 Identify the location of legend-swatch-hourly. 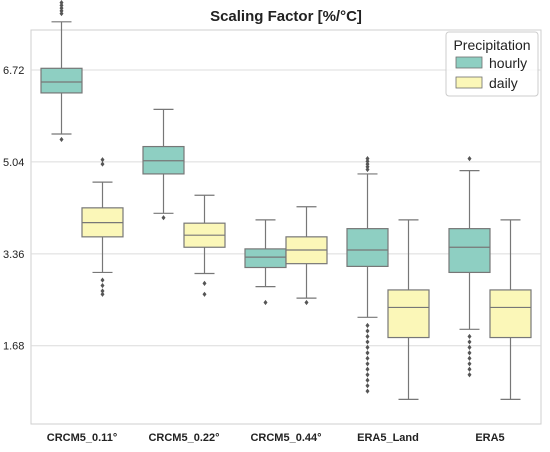
(469, 62).